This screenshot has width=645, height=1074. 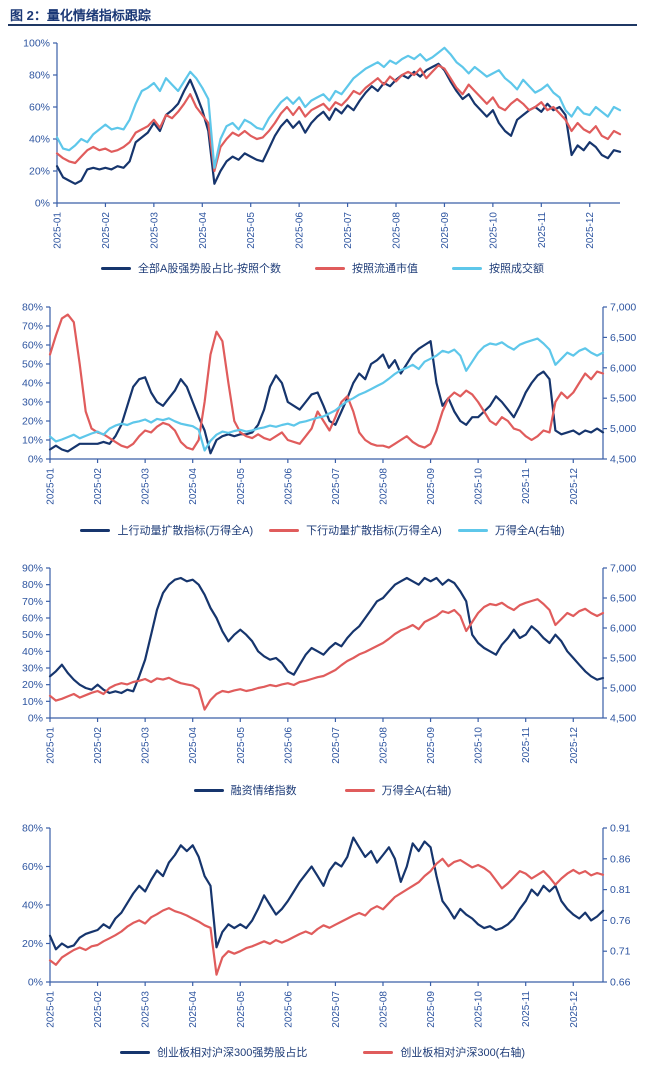 I want to click on legend-label: 按照流通市值, so click(x=385, y=269).